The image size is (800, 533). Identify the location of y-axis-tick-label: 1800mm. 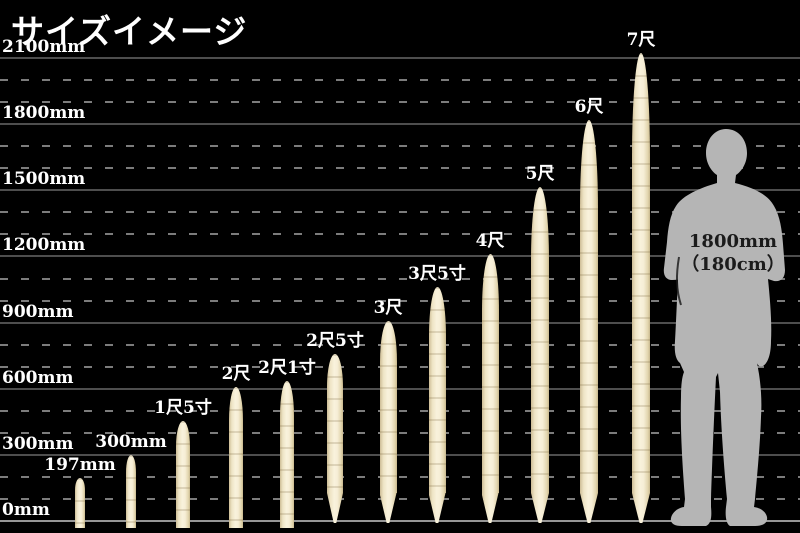
(44, 113).